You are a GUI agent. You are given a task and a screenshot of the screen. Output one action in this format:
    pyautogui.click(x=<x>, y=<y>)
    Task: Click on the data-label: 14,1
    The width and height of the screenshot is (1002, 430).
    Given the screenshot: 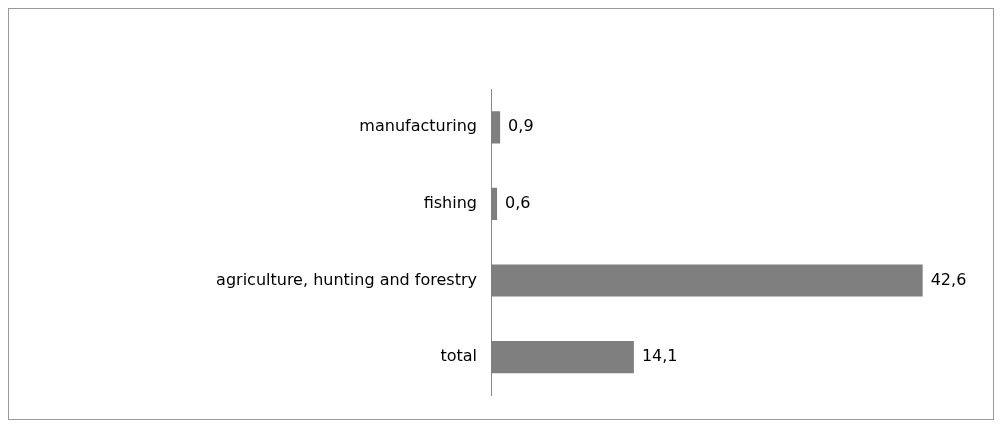 What is the action you would take?
    pyautogui.click(x=659, y=356)
    